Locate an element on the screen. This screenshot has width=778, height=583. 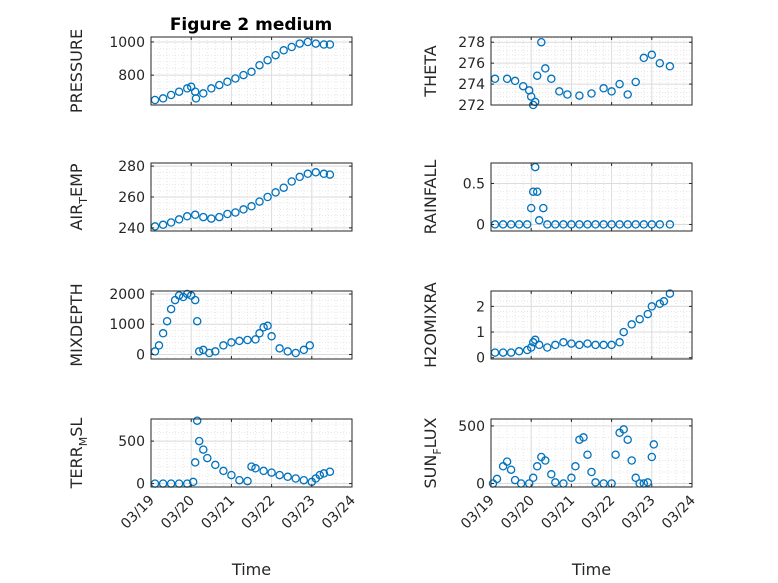
y-axis-label: SUNFLUX is located at coordinates (432, 452).